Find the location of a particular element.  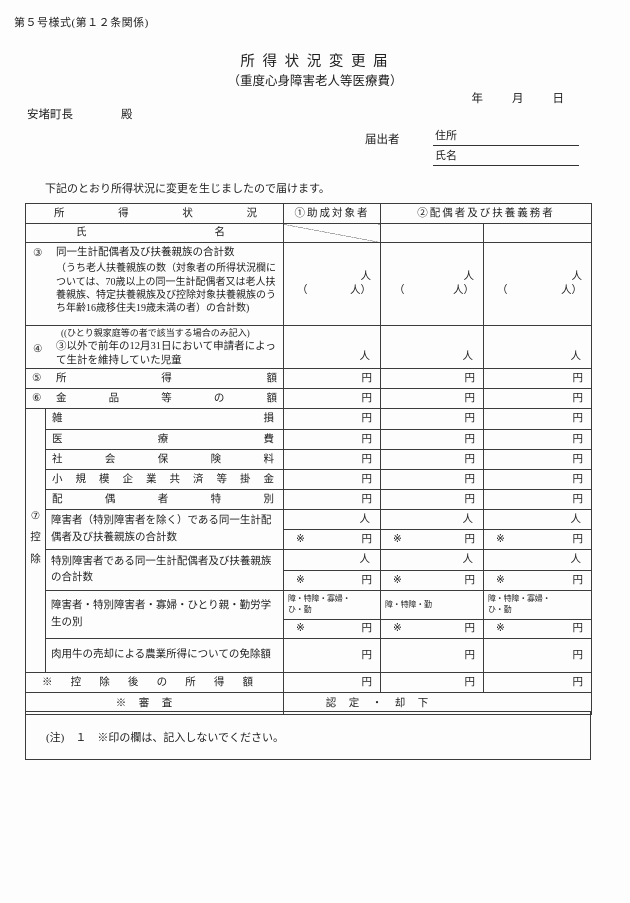

review-value: 認 定 ・ 却 下 is located at coordinates (437, 704).